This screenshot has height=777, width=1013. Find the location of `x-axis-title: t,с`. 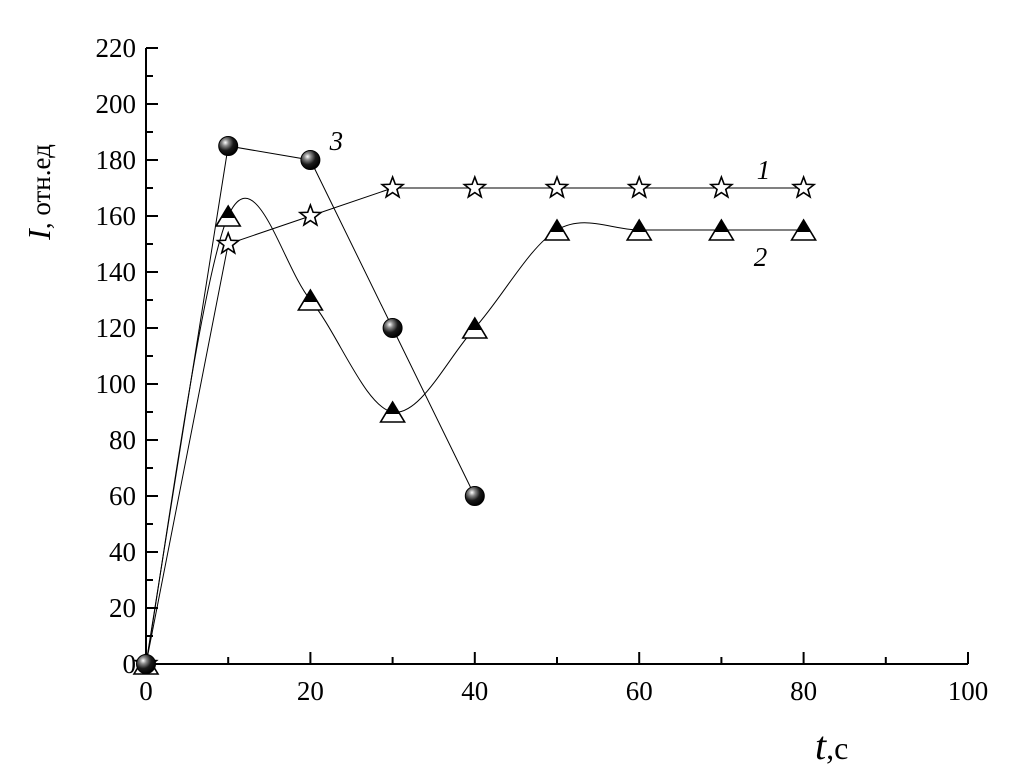

x-axis-title: t,с is located at coordinates (831, 745).